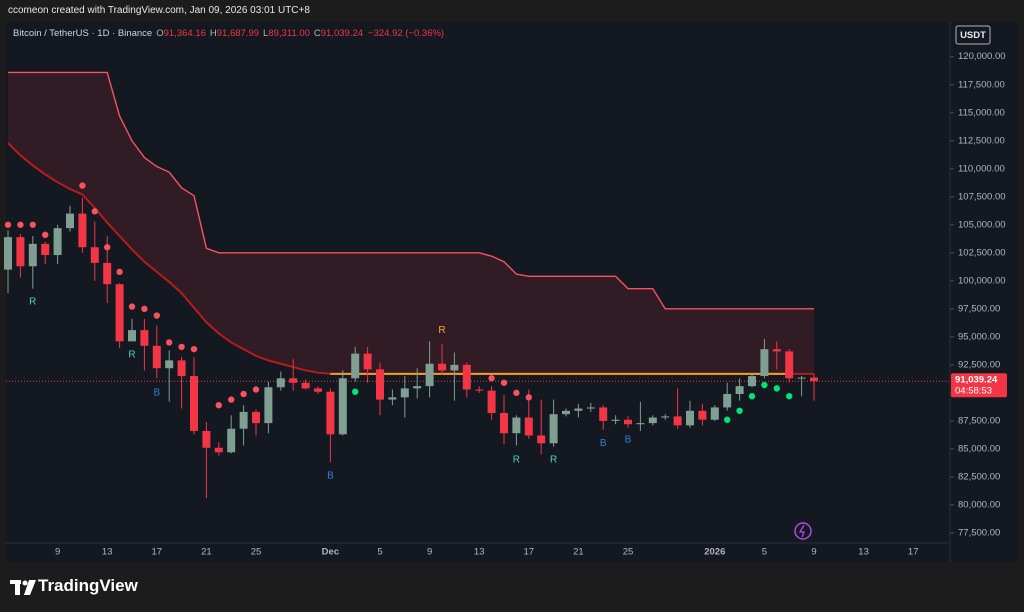 The width and height of the screenshot is (1024, 612). Describe the element at coordinates (23, 587) in the screenshot. I see `brand-logo` at that location.